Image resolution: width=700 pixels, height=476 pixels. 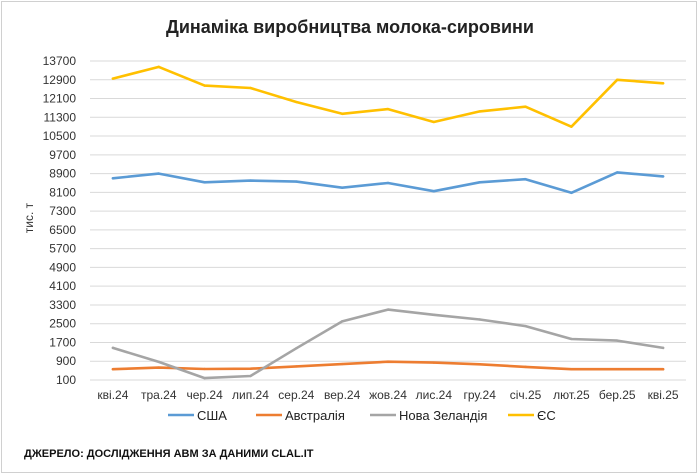 What do you see at coordinates (62, 267) in the screenshot?
I see `y-tick-label: 4900` at bounding box center [62, 267].